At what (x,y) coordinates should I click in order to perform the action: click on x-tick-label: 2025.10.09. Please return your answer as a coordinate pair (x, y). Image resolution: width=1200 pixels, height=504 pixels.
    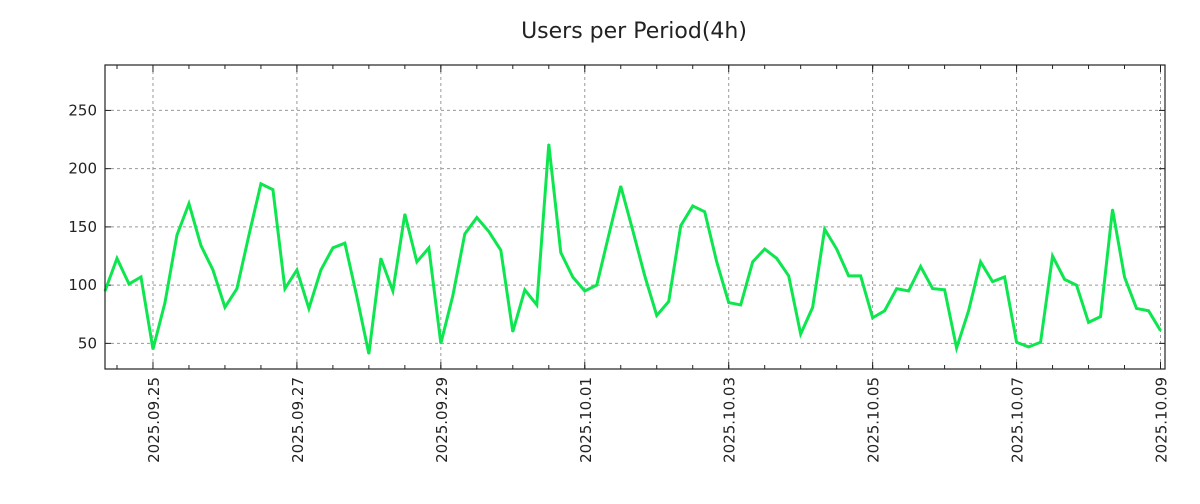
    Looking at the image, I should click on (1162, 420).